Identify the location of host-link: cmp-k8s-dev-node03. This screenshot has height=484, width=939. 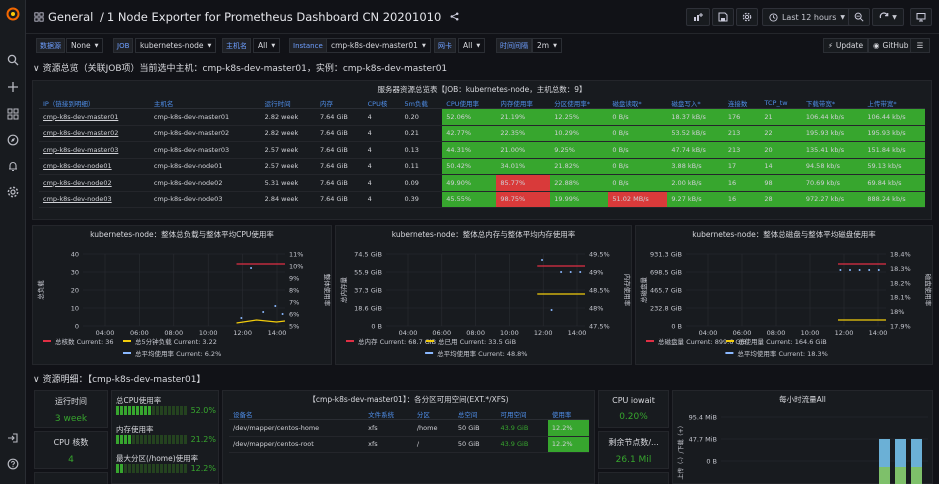
(94, 199).